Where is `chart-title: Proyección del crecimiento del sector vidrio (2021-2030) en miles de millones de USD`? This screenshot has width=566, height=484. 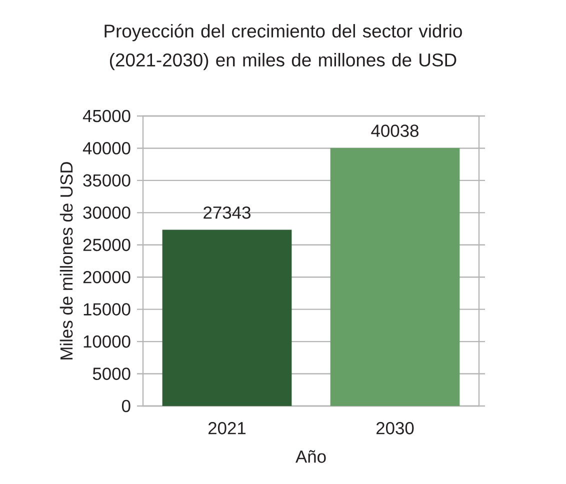
chart-title: Proyección del crecimiento del sector vidrio (2021-2030) en miles de millones de USD is located at coordinates (283, 47).